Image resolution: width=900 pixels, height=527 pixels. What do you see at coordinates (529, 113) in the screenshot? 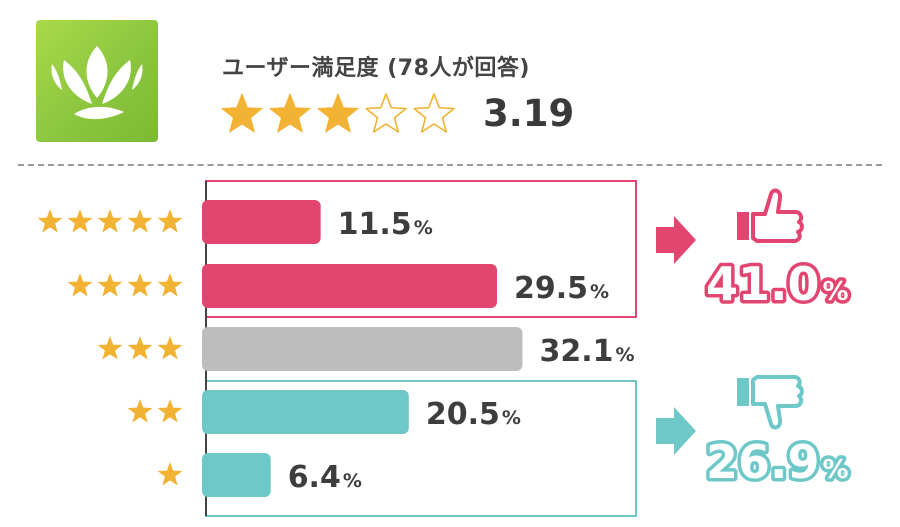
I see `average-score: 3.19` at bounding box center [529, 113].